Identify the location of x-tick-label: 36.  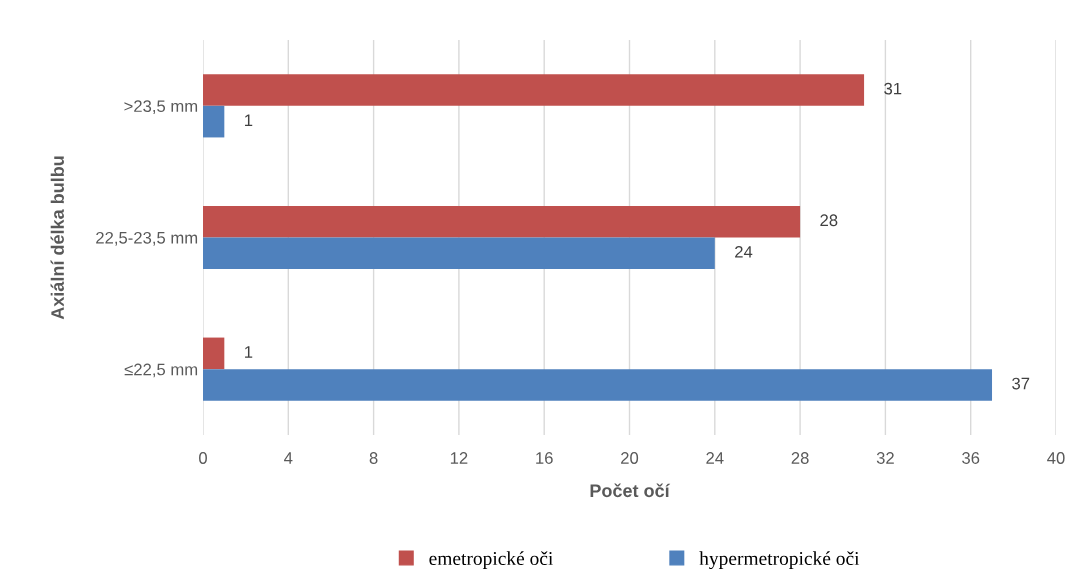
(971, 458).